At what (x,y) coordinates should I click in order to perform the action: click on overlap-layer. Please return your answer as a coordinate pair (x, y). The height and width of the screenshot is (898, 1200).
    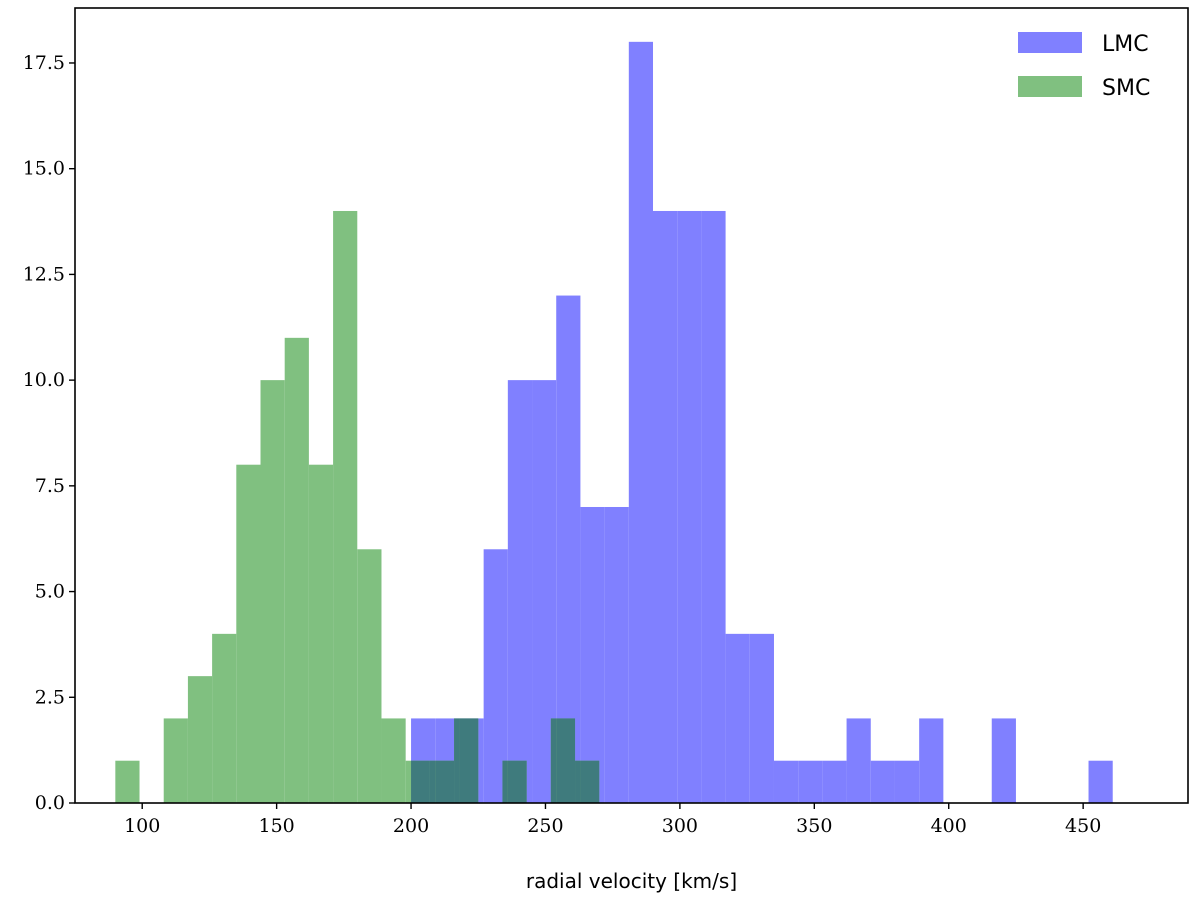
    Looking at the image, I should click on (505, 760).